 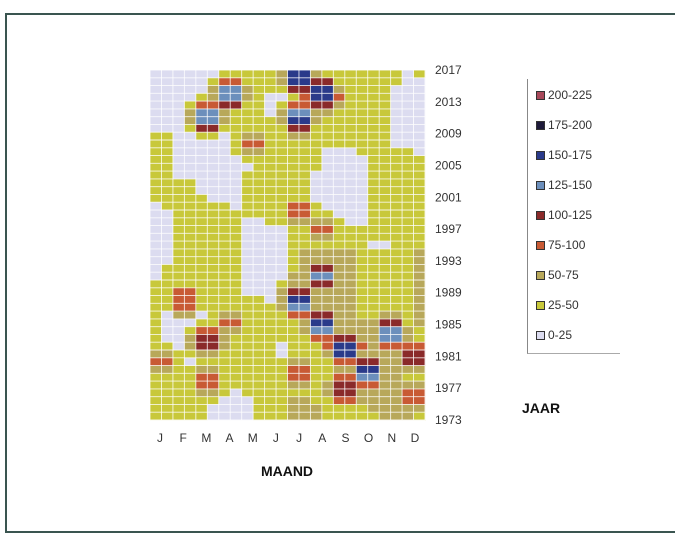 I want to click on y-tick-label: 1989, so click(x=448, y=293).